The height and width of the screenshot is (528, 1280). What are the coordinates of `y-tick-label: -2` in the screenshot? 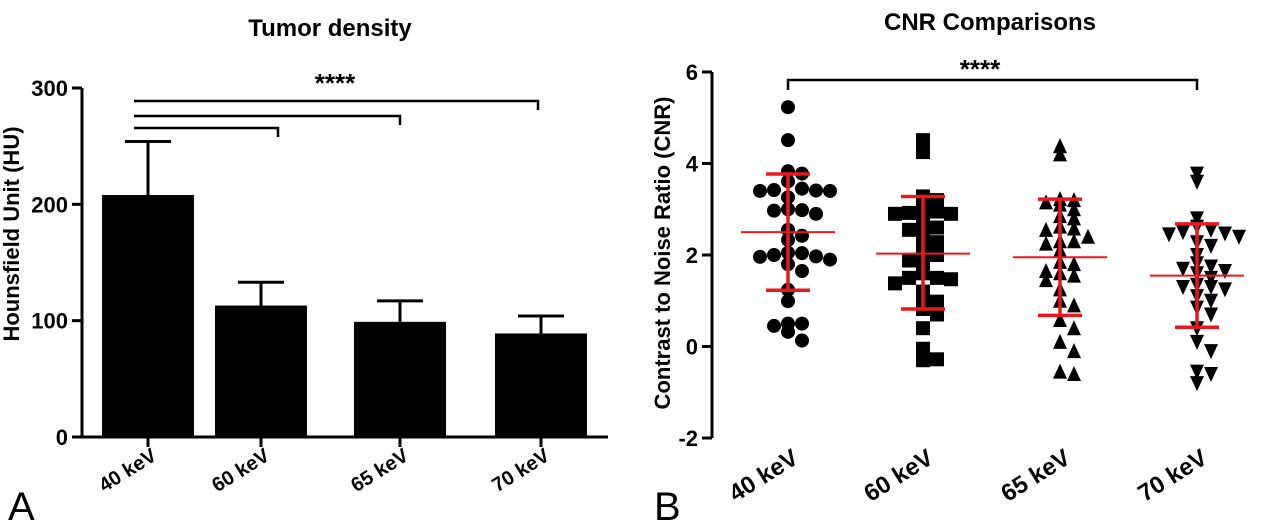 It's located at (688, 438).